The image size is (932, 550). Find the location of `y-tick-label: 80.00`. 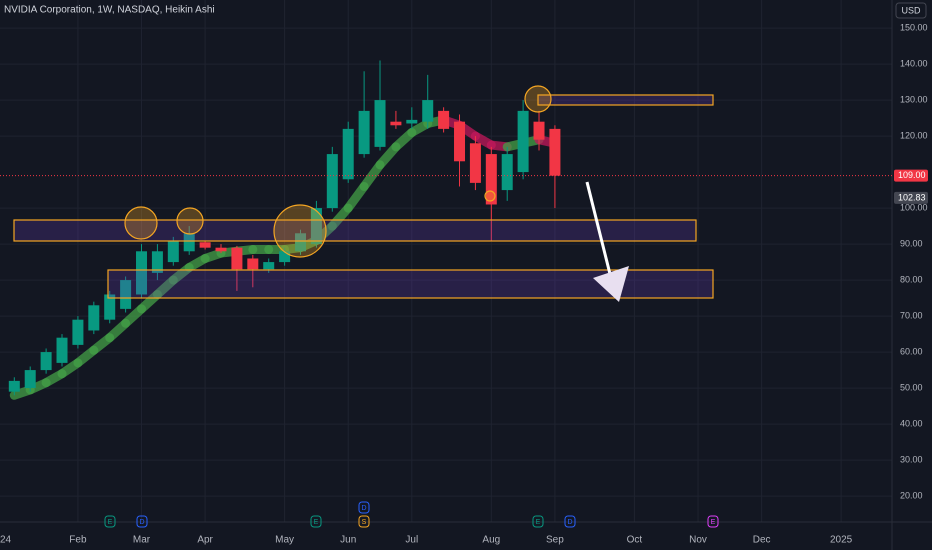

y-tick-label: 80.00 is located at coordinates (911, 279).